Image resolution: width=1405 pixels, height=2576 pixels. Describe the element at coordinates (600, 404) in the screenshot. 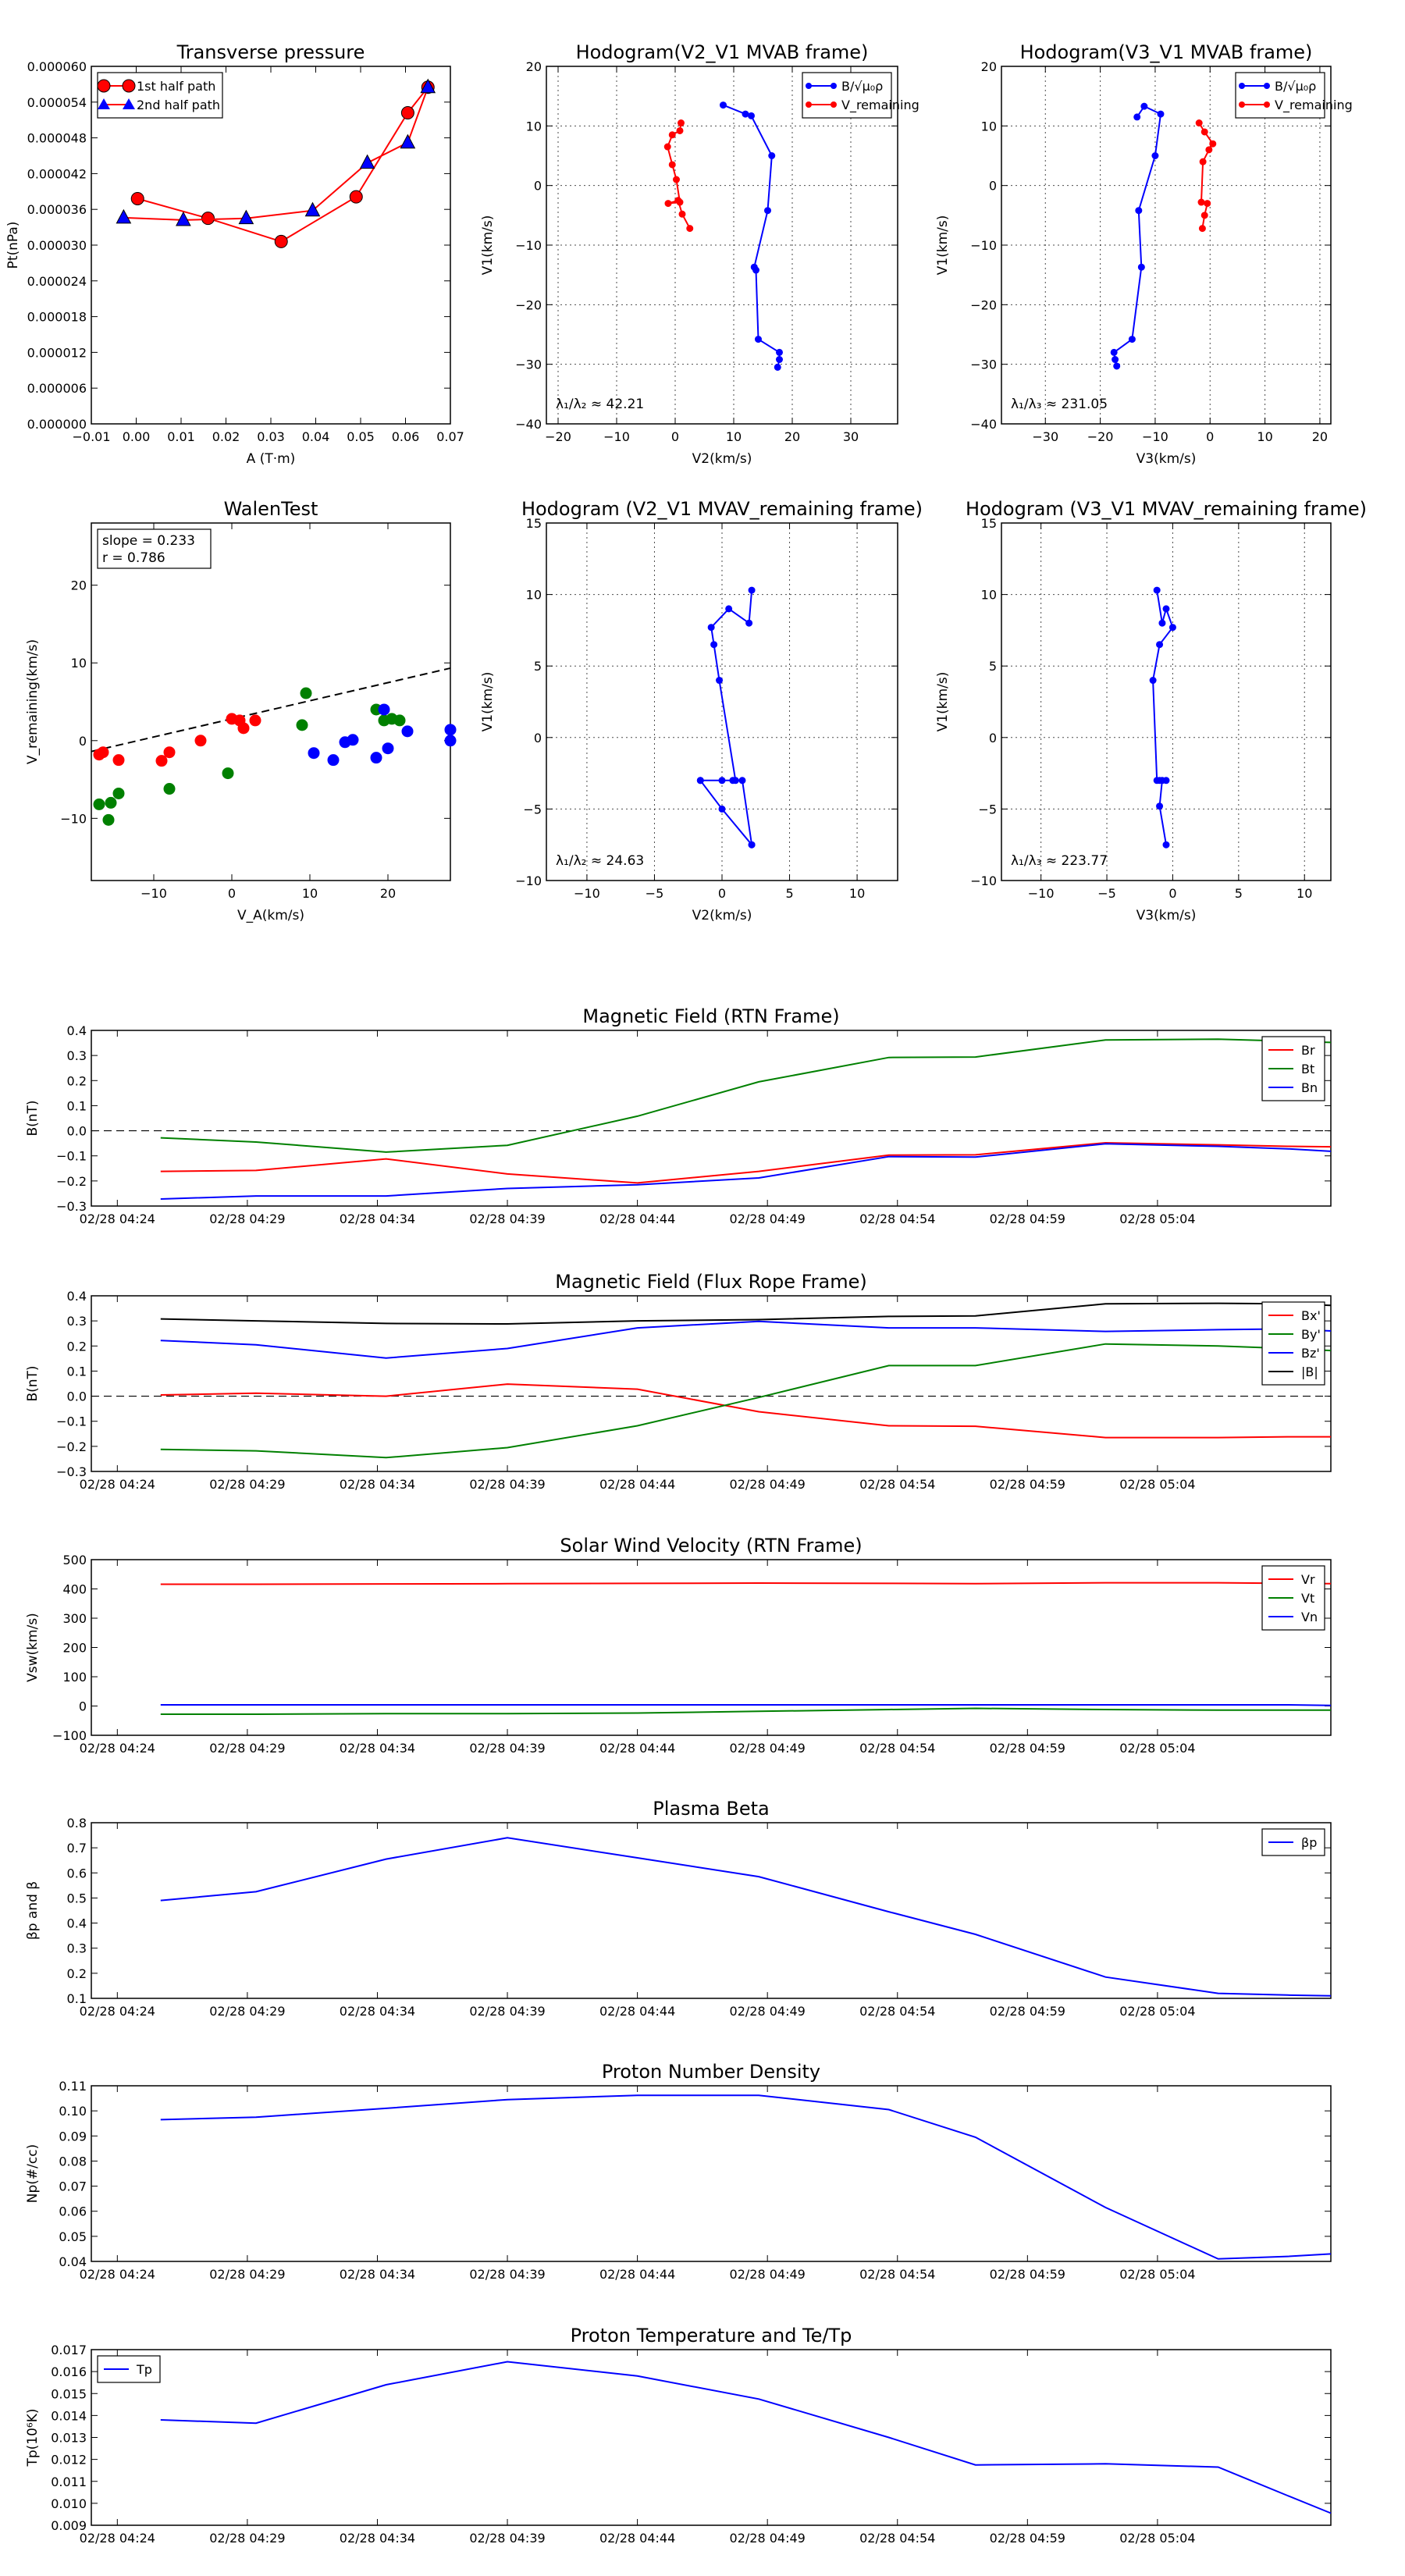

I see `eigenvalue-ratio: λ₁/λ₂ ≈ 42.21` at that location.